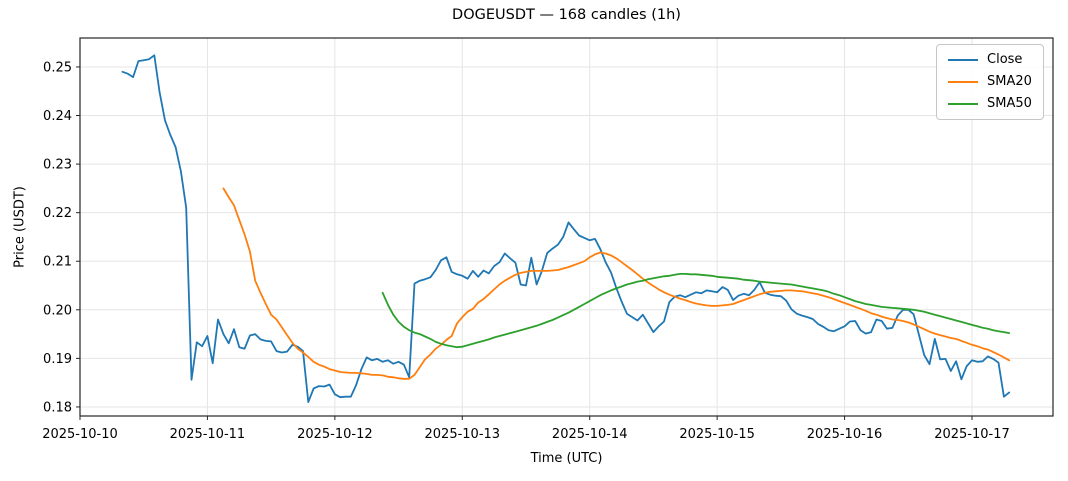  I want to click on legend-label-sma20: SMA20, so click(1009, 81).